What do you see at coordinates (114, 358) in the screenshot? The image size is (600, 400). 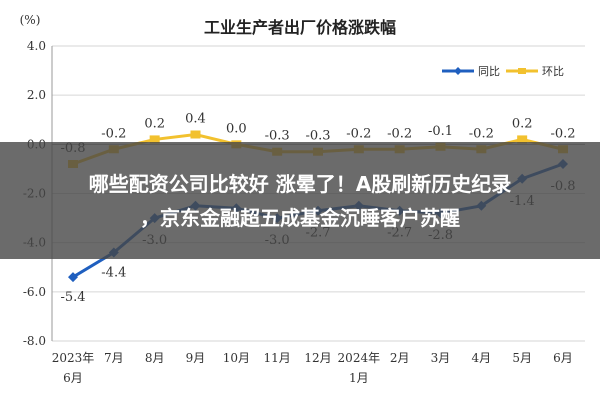 I see `x-tick-label: 7月` at bounding box center [114, 358].